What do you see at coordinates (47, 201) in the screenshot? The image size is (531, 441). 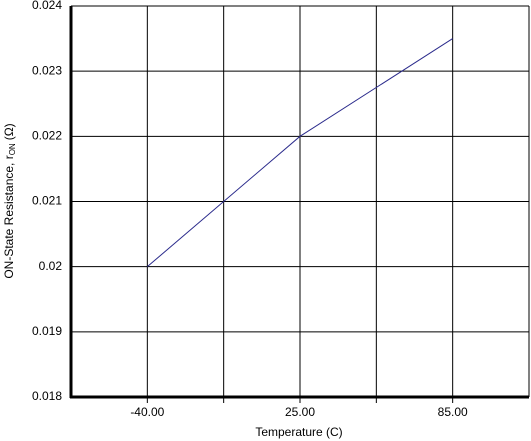 I see `y-tick-label: 0.021` at bounding box center [47, 201].